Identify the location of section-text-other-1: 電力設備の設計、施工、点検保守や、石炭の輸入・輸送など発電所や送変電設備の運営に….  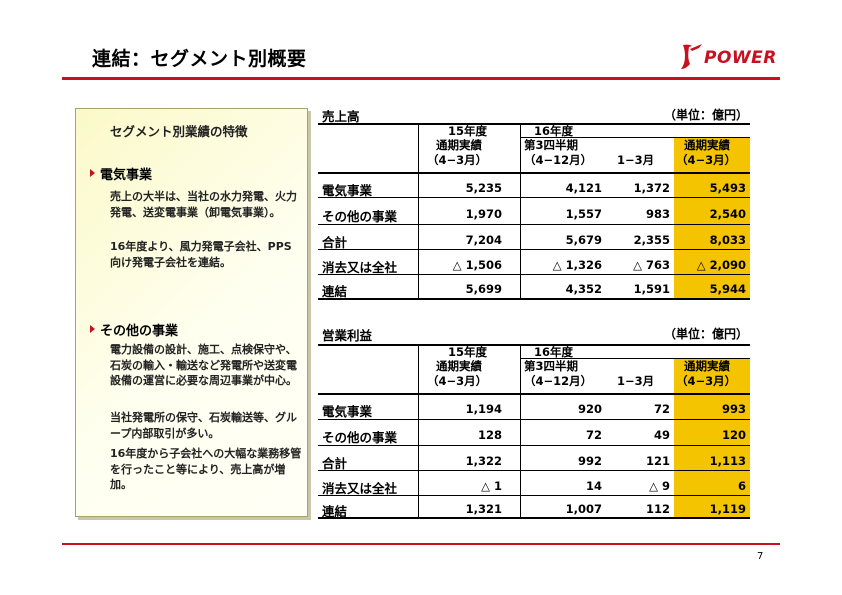
(203, 365).